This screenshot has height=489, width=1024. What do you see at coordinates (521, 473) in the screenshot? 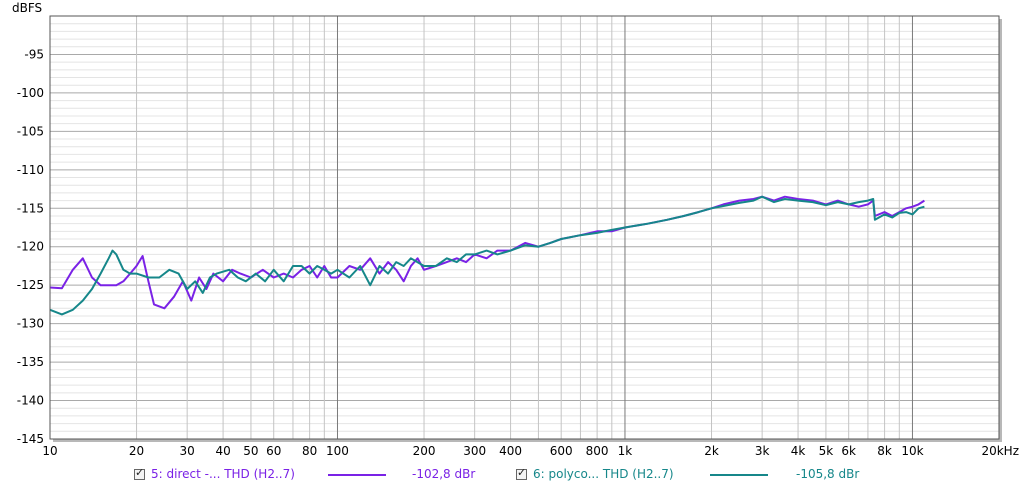
I see `series-2-checkbox` at bounding box center [521, 473].